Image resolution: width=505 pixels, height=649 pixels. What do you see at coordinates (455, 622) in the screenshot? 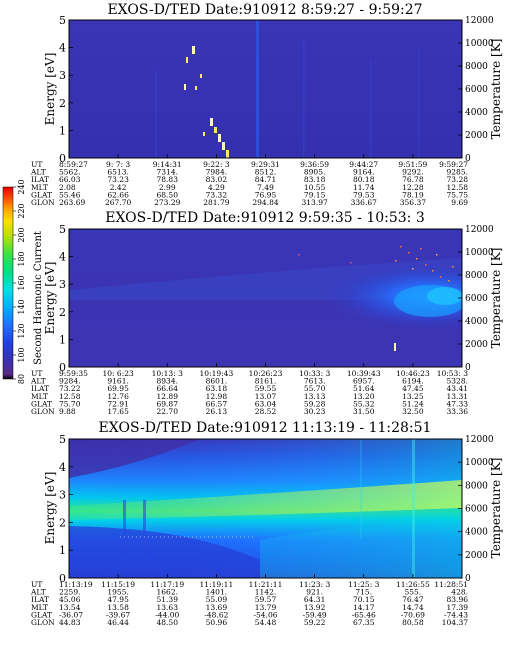
I see `orbit-cell: 104.37` at bounding box center [455, 622].